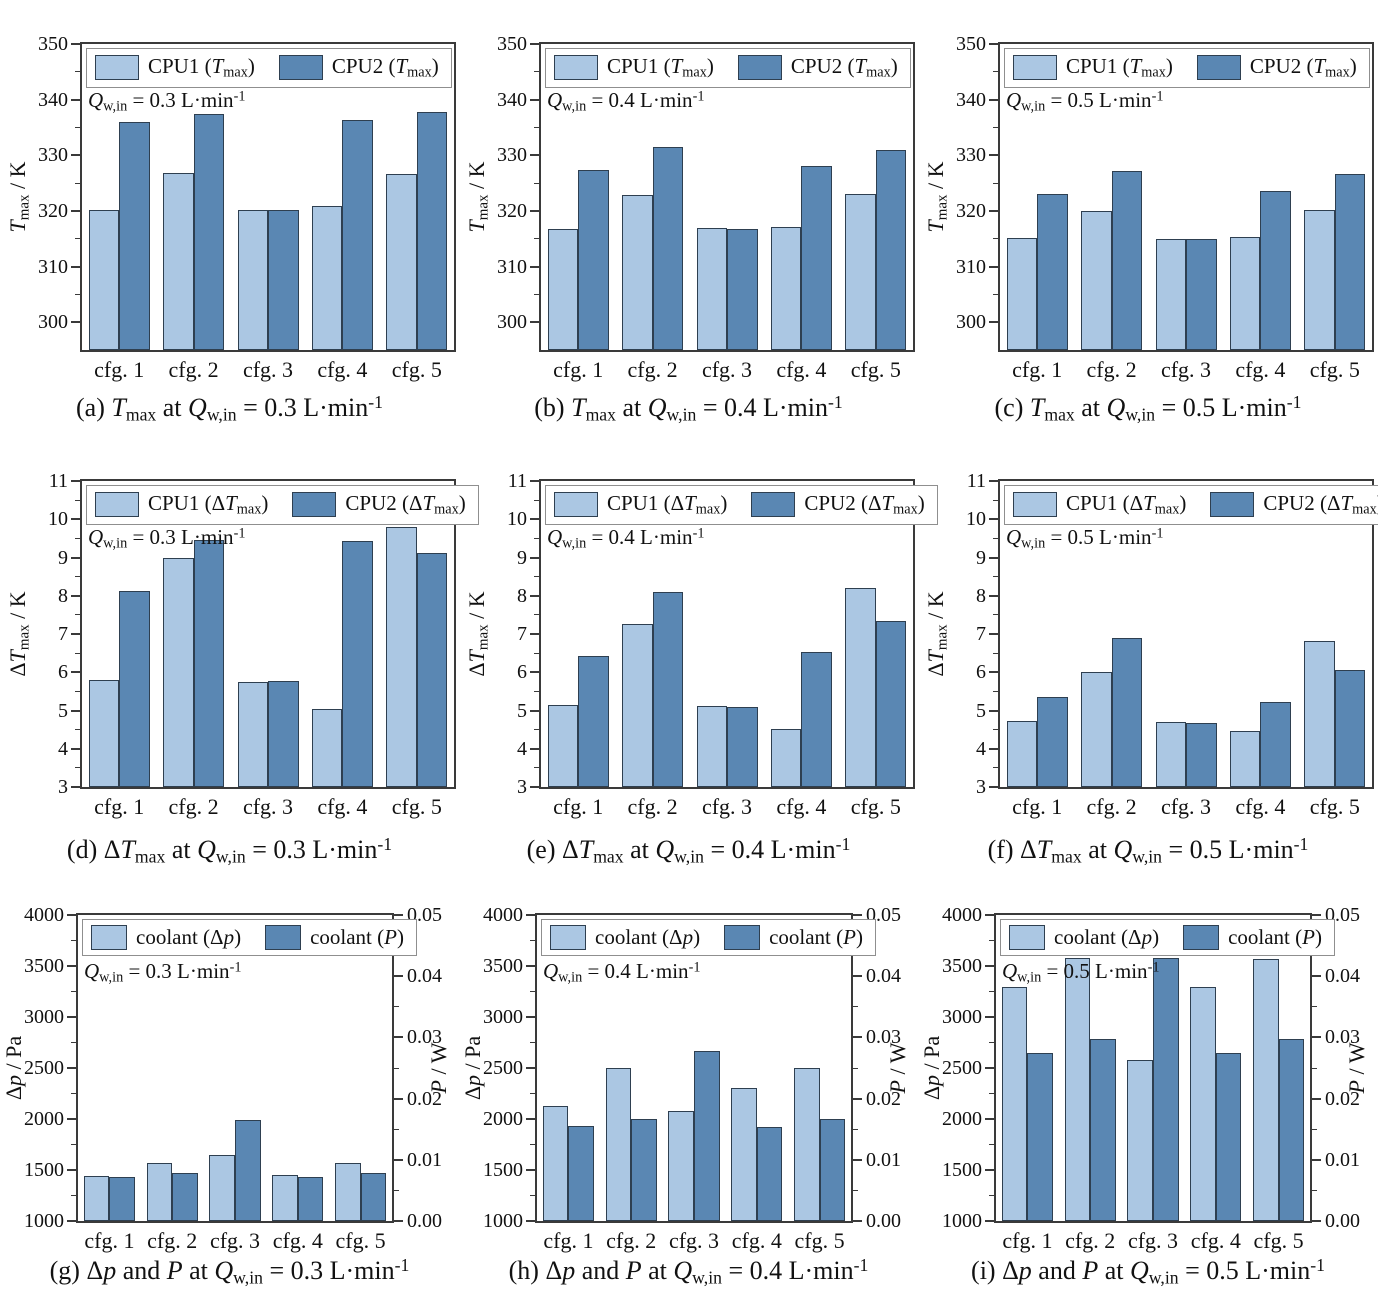  What do you see at coordinates (385, 67) in the screenshot?
I see `legend-label: CPU2 (Tmax)` at bounding box center [385, 67].